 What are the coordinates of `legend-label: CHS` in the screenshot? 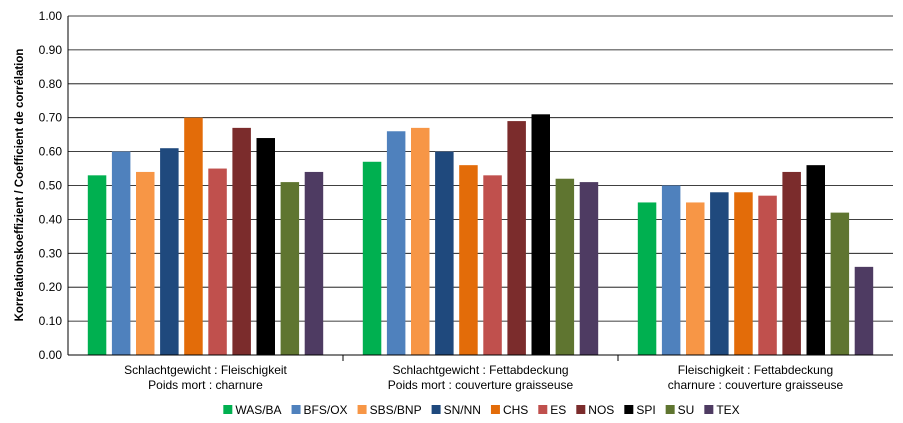 It's located at (515, 410).